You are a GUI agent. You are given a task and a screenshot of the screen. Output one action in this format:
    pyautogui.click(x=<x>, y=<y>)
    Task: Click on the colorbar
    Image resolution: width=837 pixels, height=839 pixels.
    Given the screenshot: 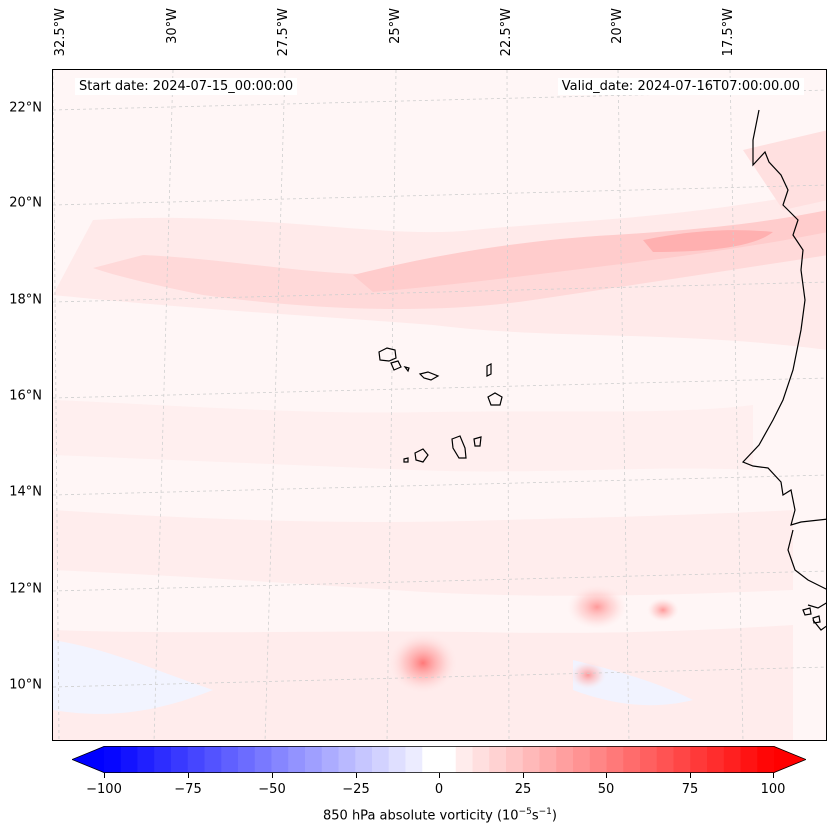 What is the action you would take?
    pyautogui.click(x=439, y=759)
    